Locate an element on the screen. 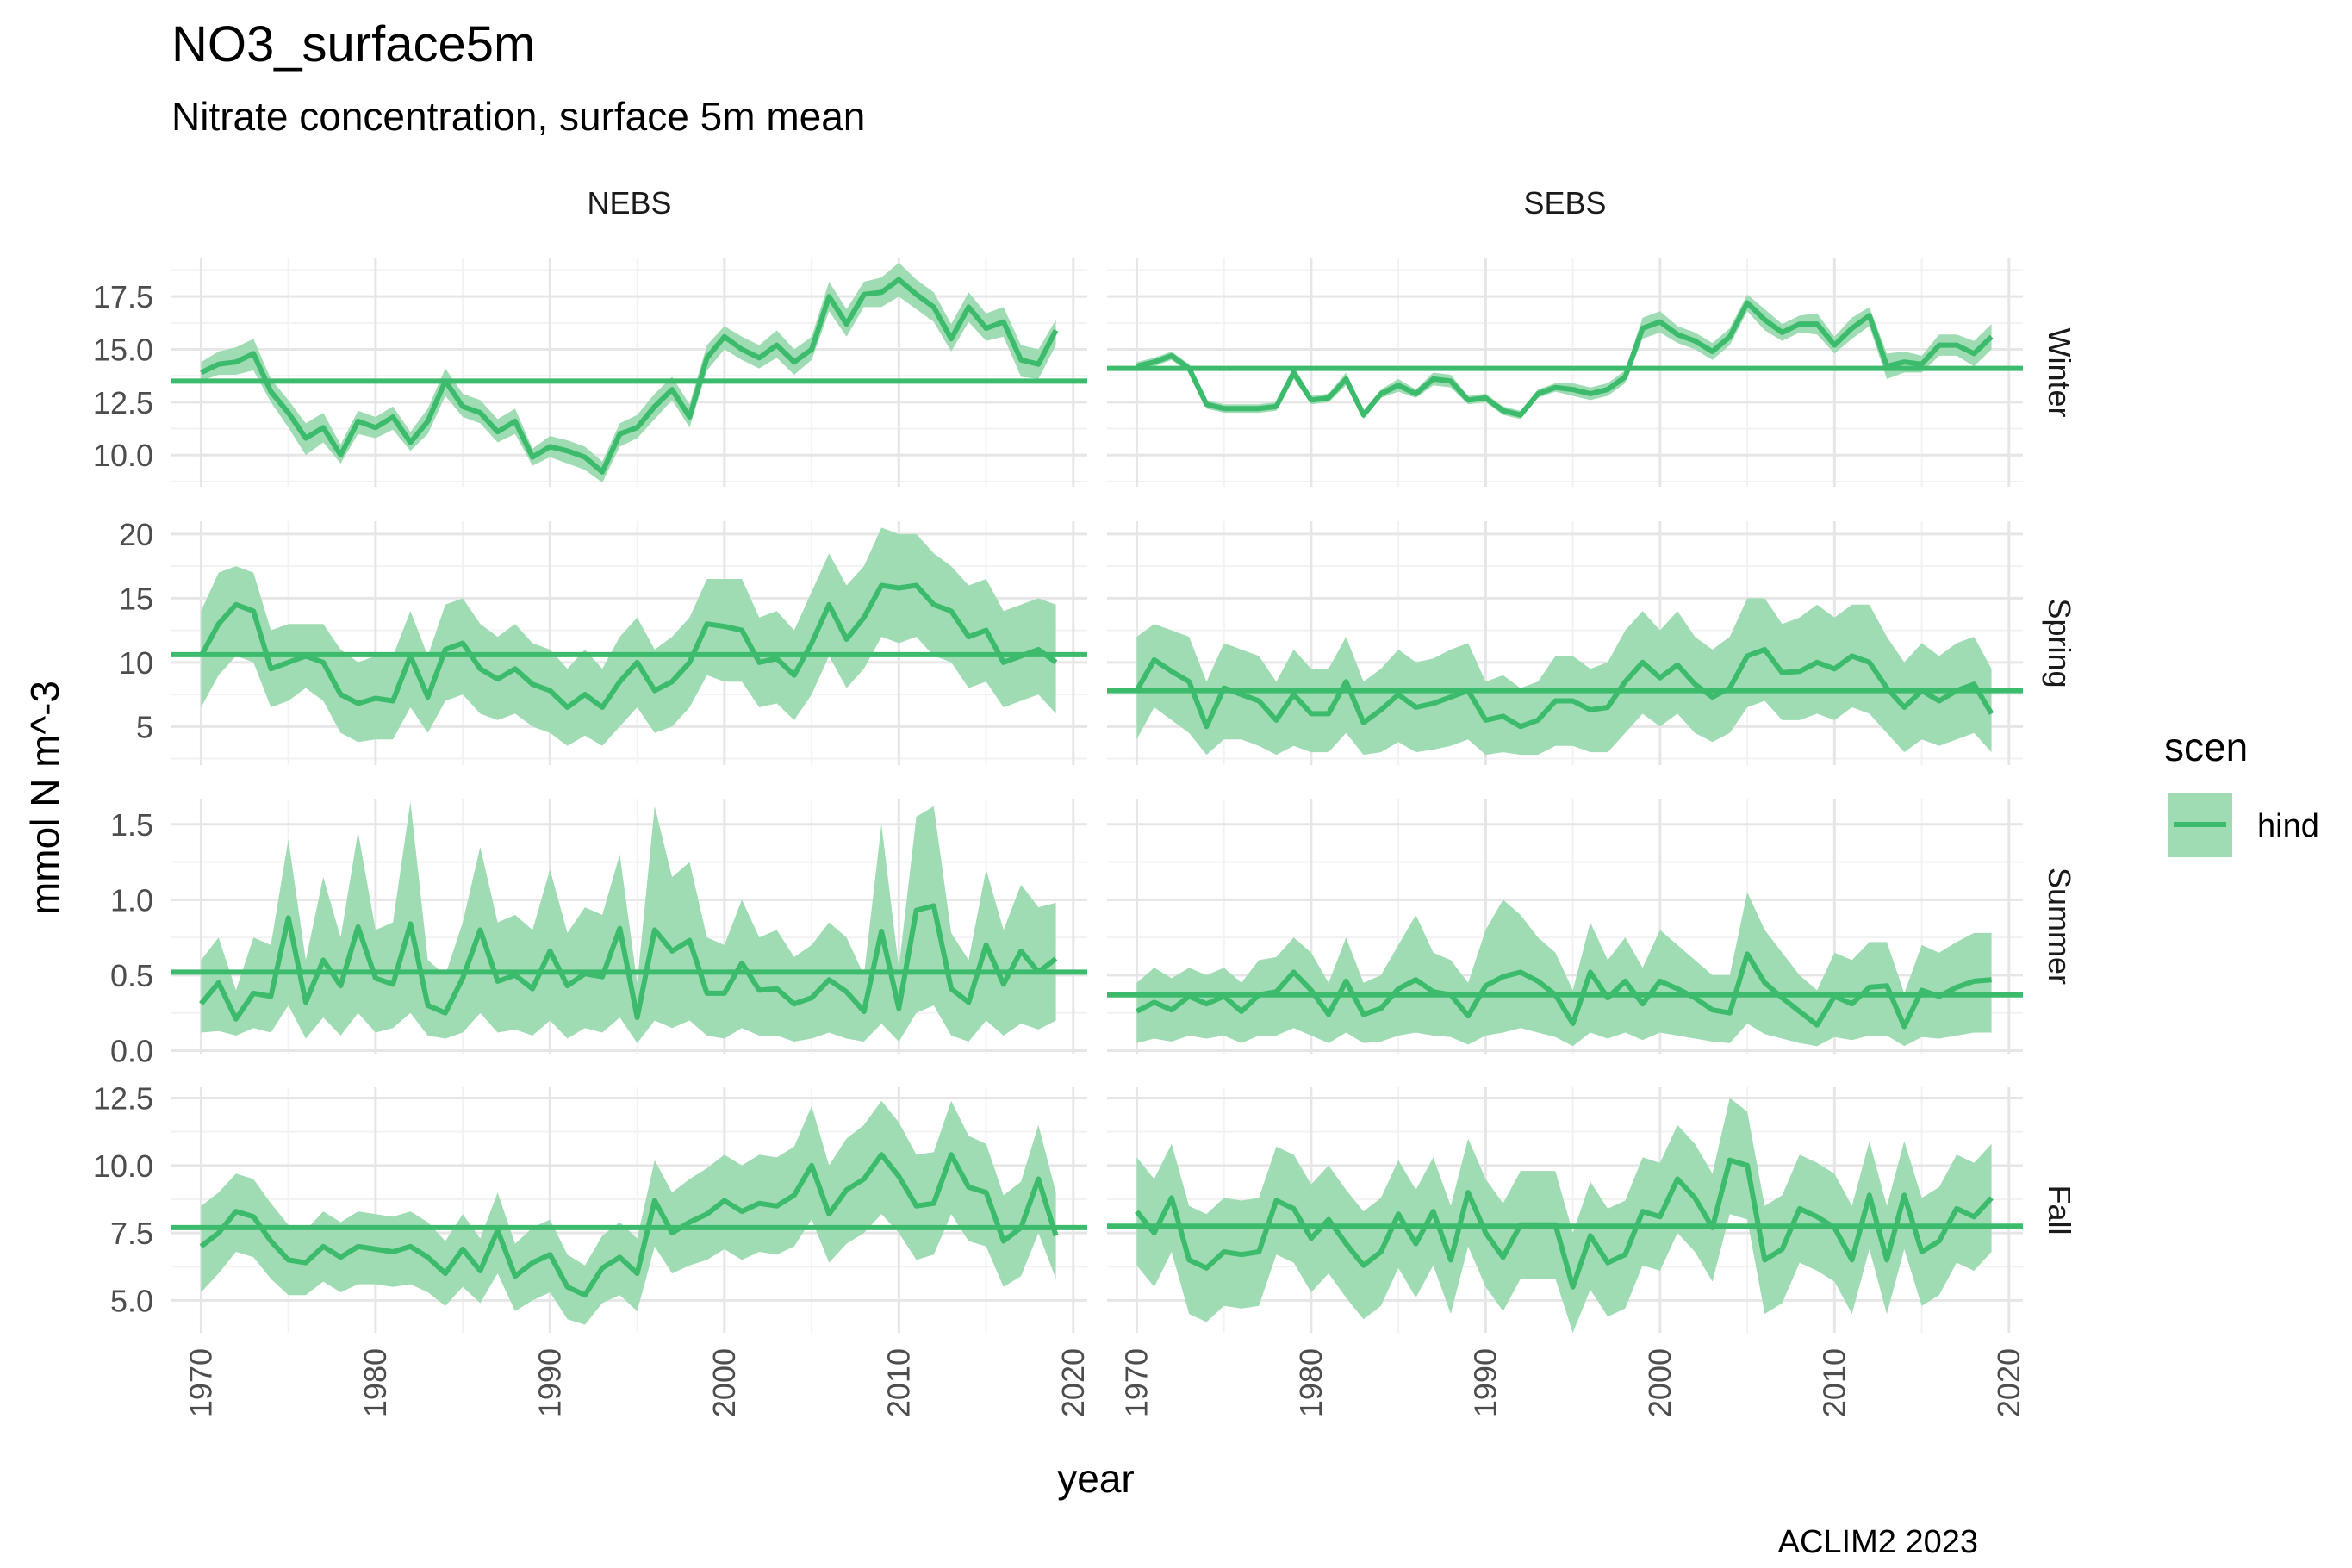 This screenshot has height=1568, width=2352. y-tick-label: 1.5 is located at coordinates (132, 825).